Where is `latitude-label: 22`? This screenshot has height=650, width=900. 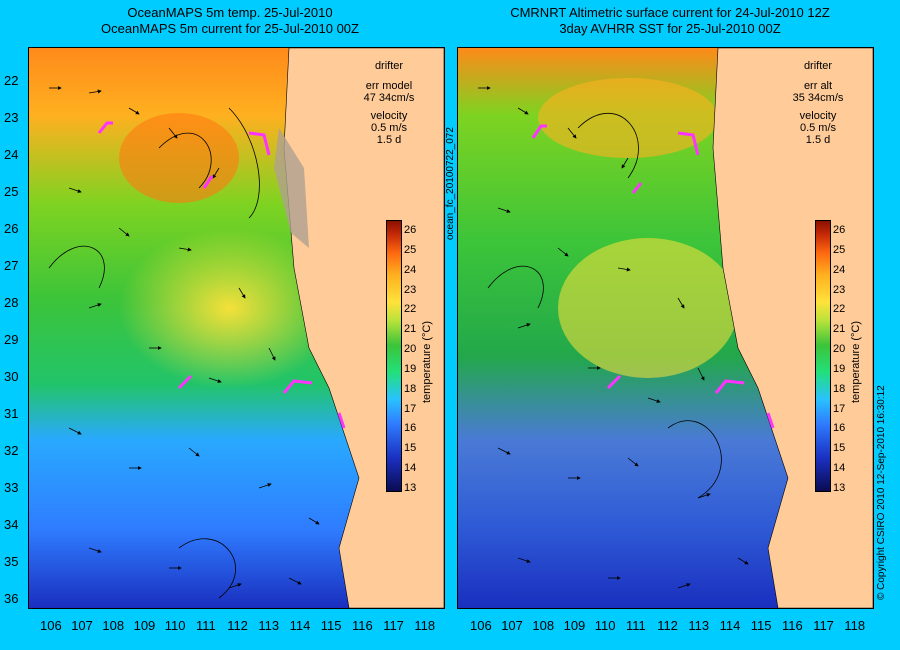 latitude-label: 22 is located at coordinates (11, 80).